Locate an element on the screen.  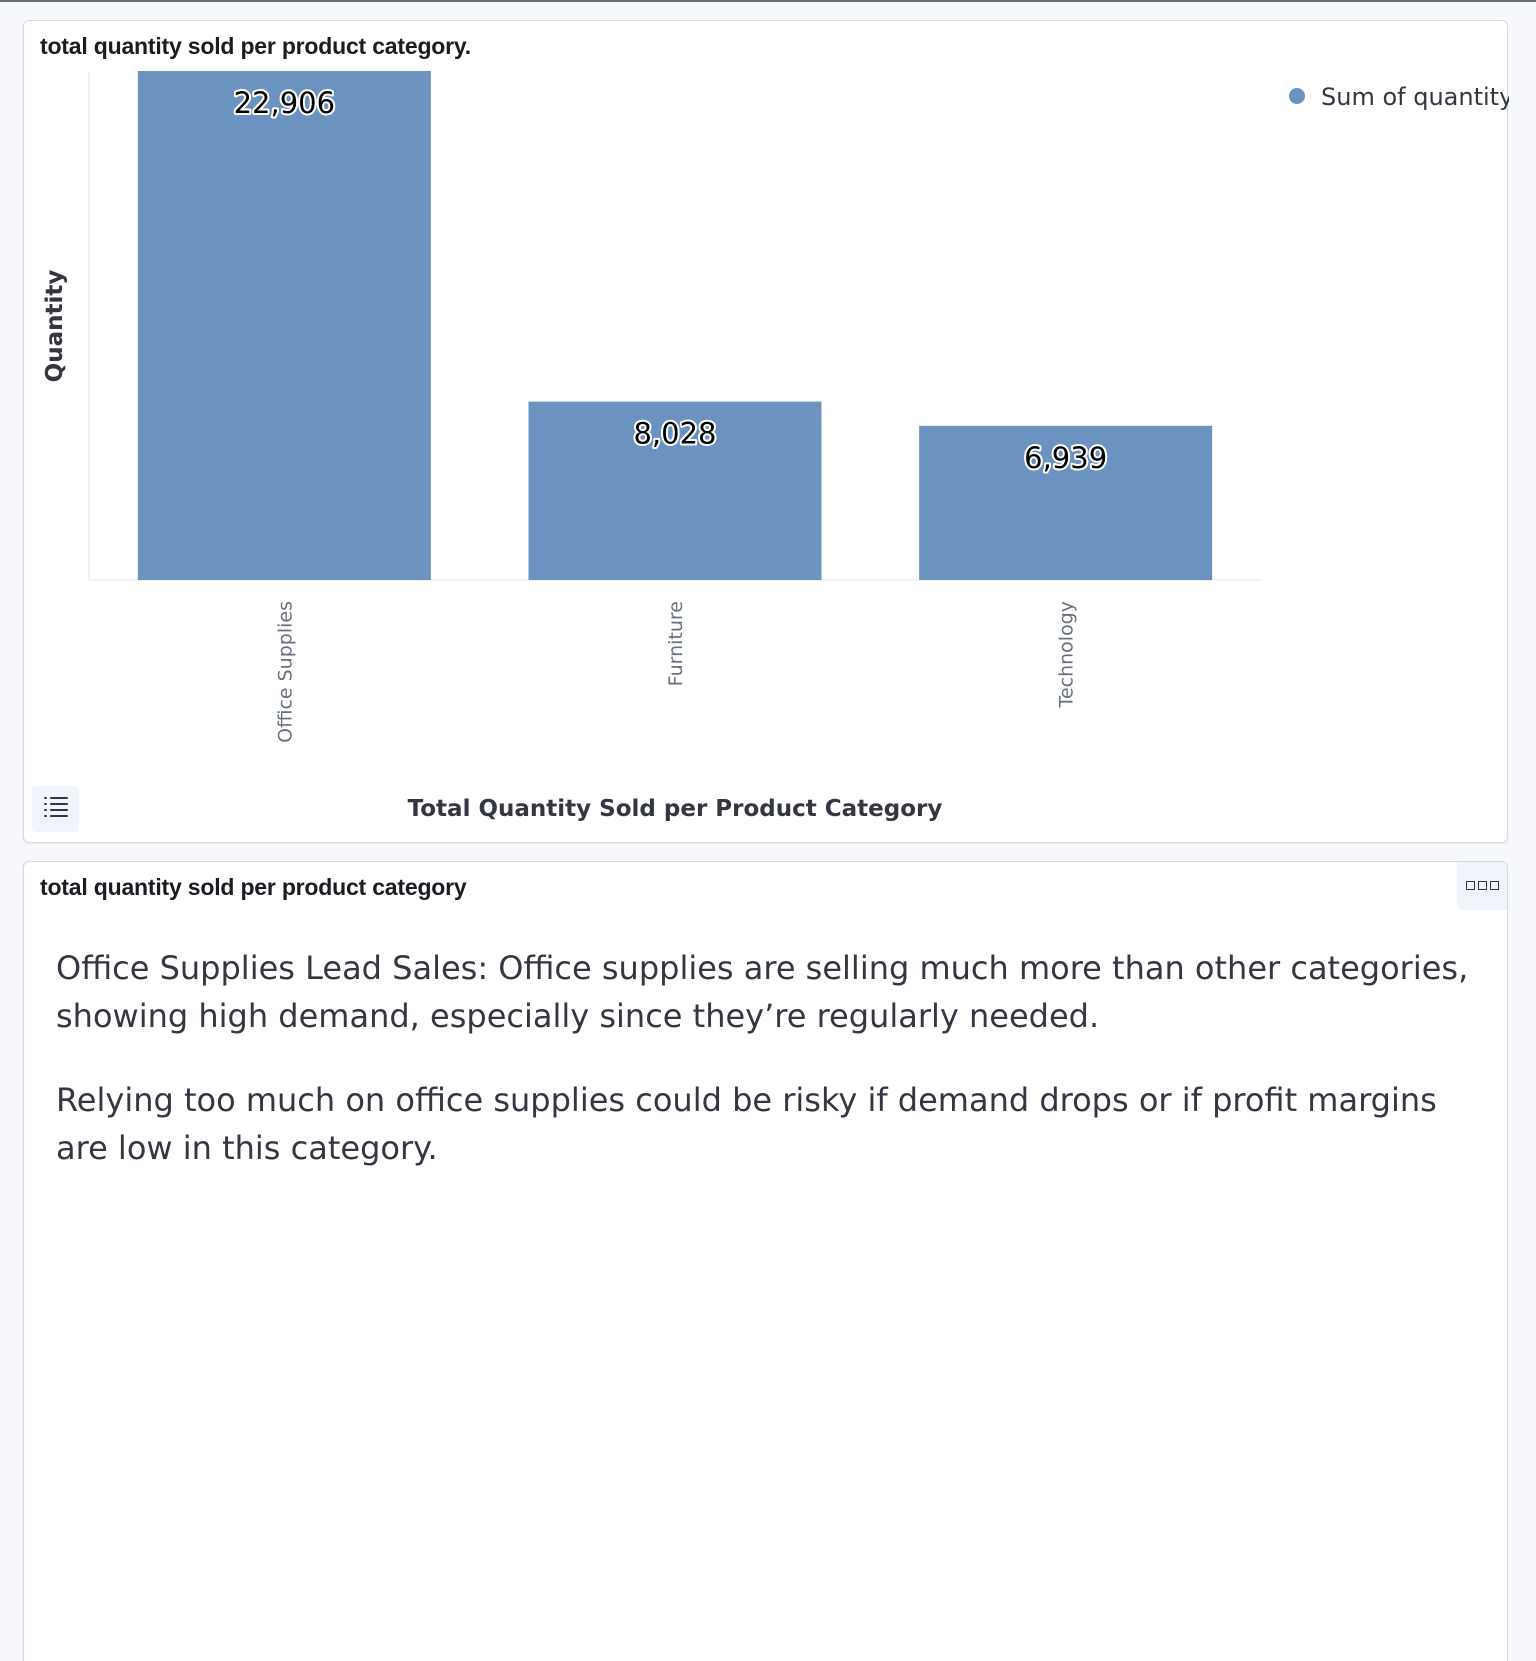
legend-label: Sum of quantity is located at coordinates (1415, 97).